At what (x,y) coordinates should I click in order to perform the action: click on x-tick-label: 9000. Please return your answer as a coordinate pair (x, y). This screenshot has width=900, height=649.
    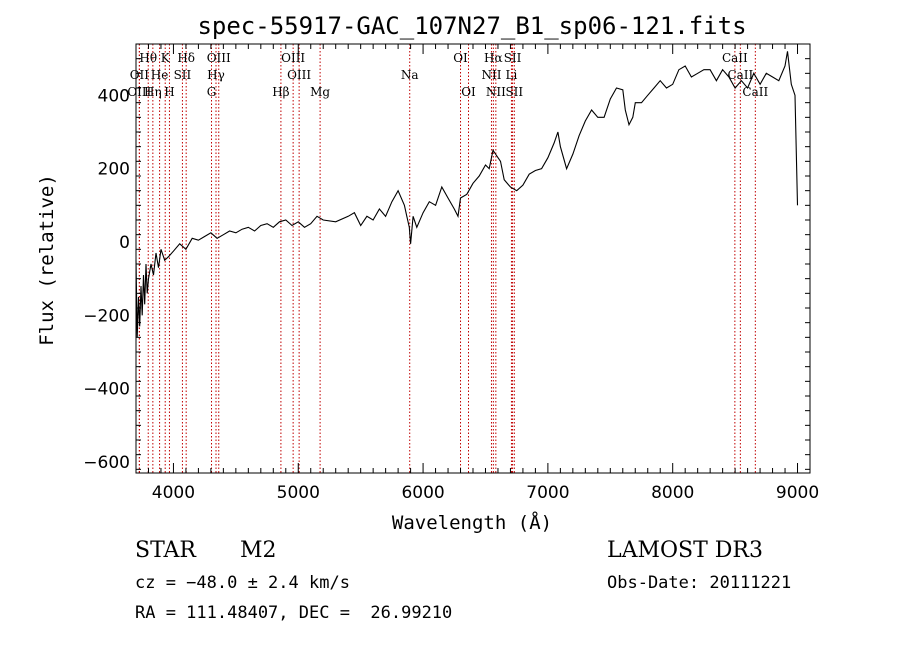
    Looking at the image, I should click on (797, 493).